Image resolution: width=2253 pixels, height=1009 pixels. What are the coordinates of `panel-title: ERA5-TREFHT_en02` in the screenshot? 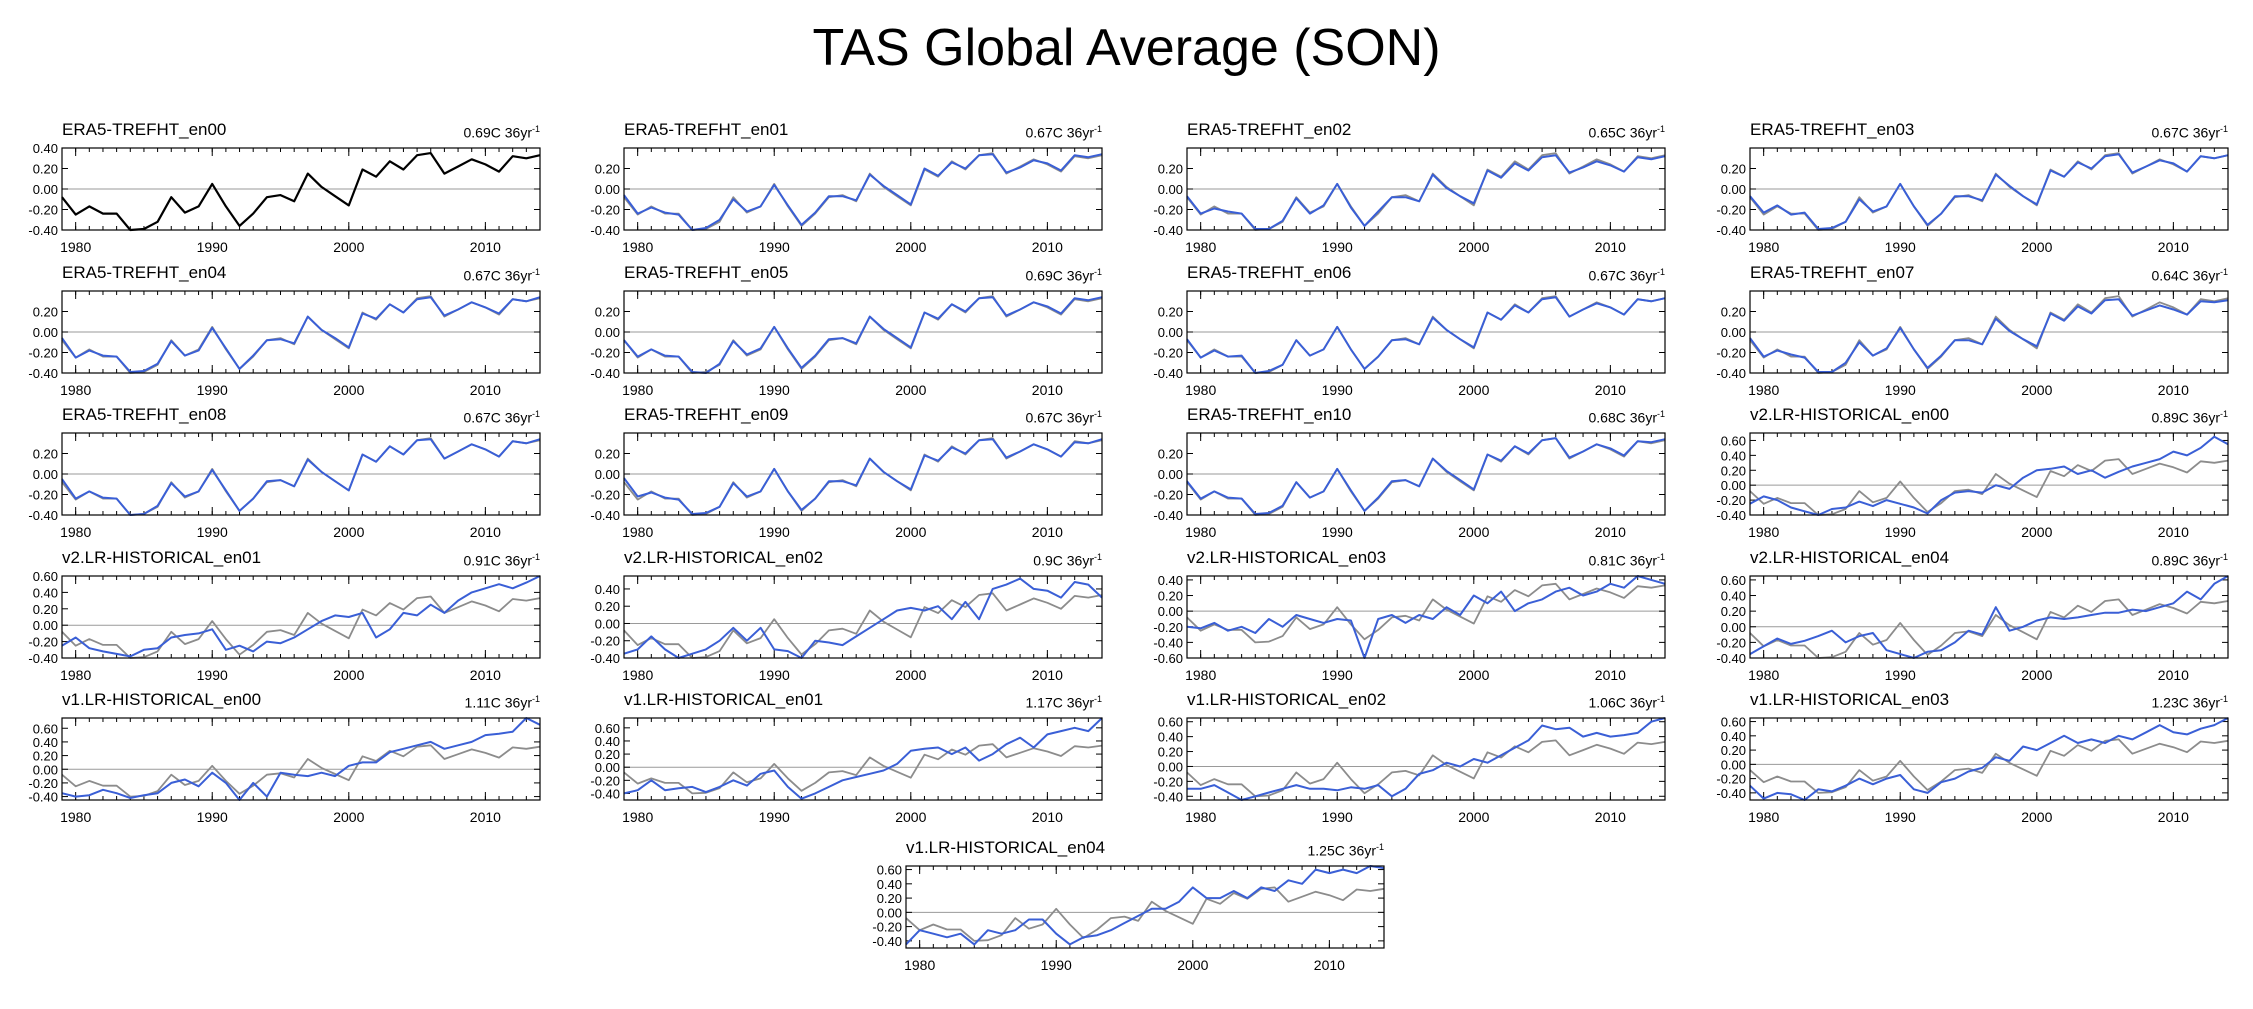 It's located at (1269, 129).